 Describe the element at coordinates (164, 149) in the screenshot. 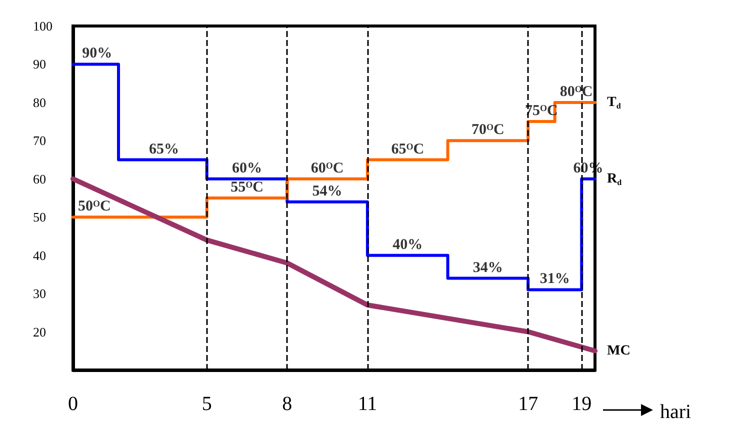

I see `annotation: 65%` at that location.